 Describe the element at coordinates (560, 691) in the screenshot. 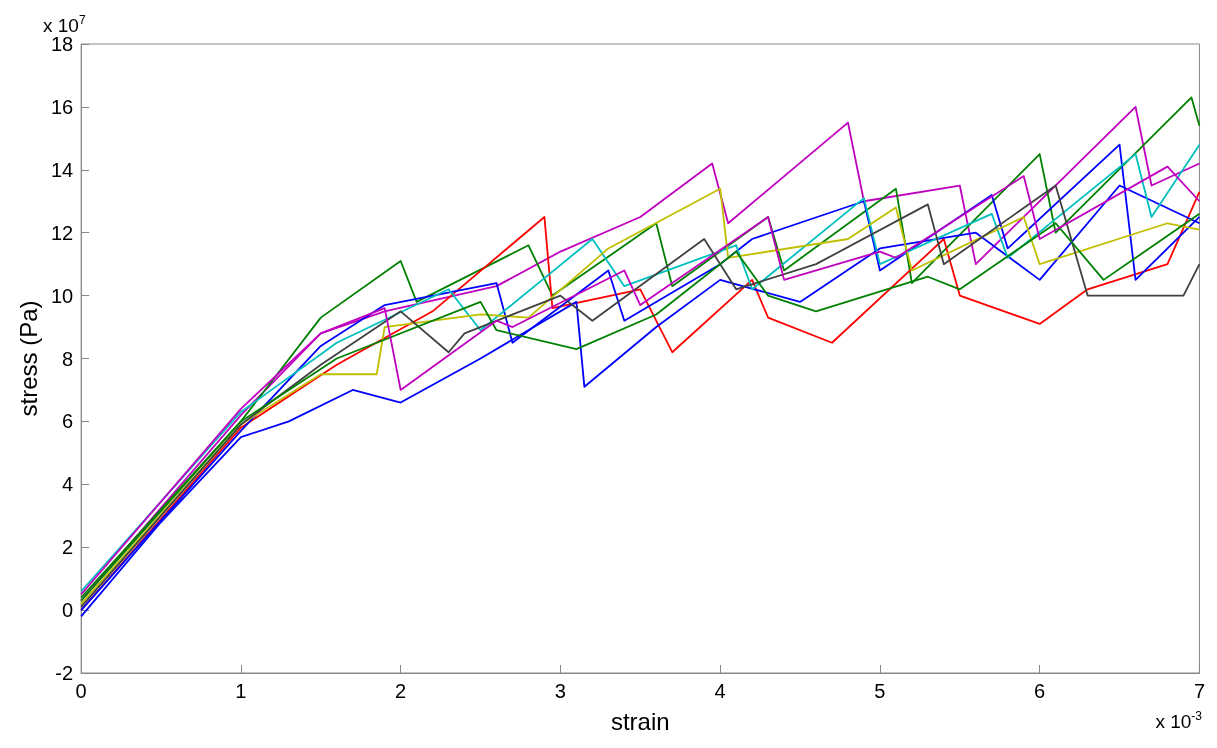

I see `x-tick-label: 3` at that location.